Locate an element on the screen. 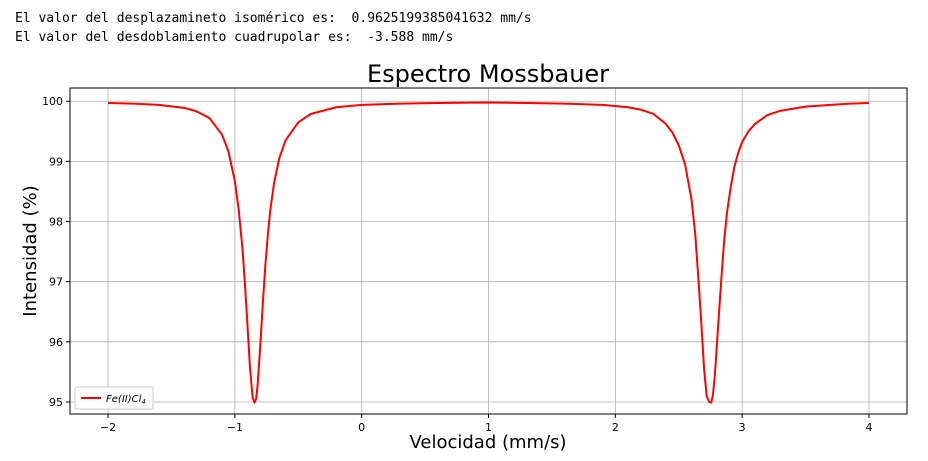  x-tick-label: −1 is located at coordinates (235, 427).